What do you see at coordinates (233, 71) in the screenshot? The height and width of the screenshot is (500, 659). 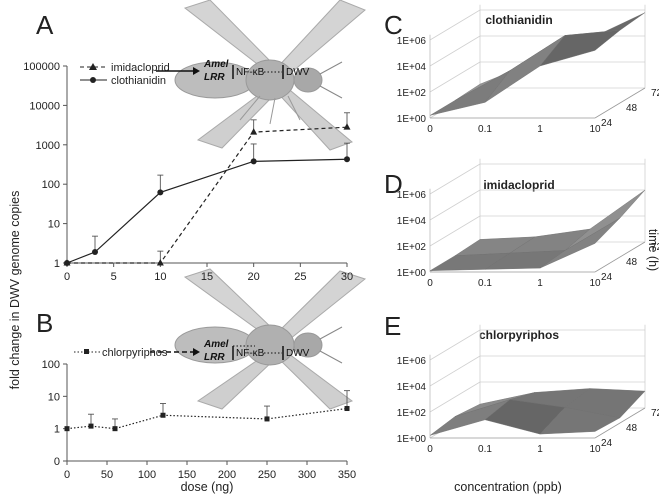 I see `pathway-diagram-top: Amel LRR NF-κB DWV` at bounding box center [233, 71].